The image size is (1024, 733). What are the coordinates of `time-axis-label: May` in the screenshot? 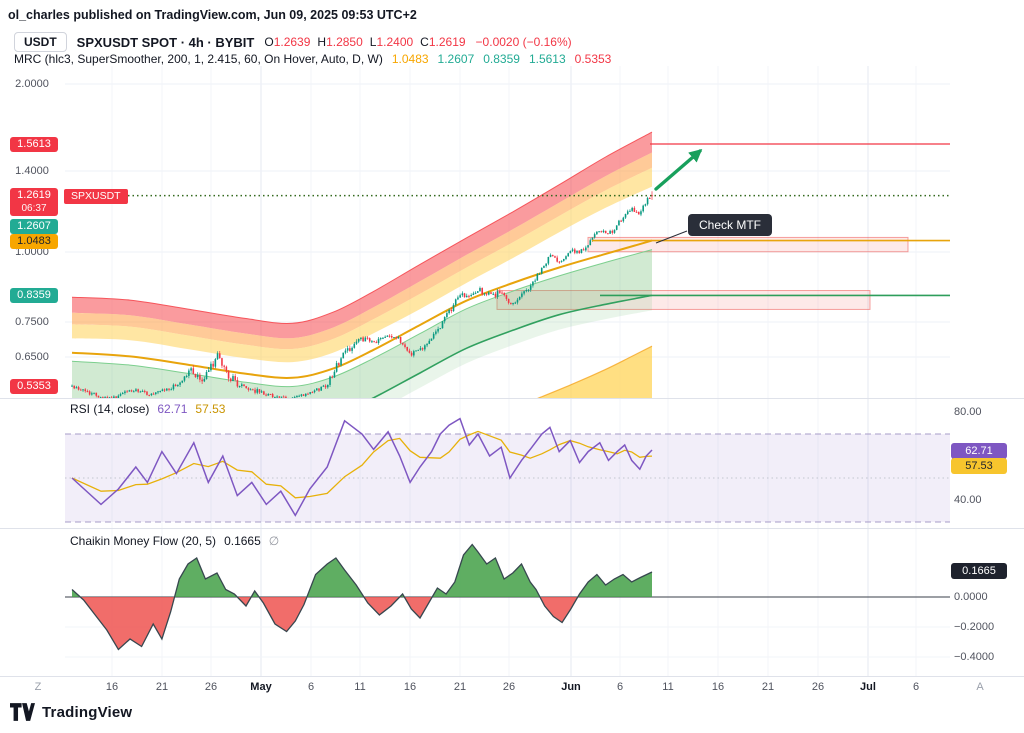 It's located at (261, 687).